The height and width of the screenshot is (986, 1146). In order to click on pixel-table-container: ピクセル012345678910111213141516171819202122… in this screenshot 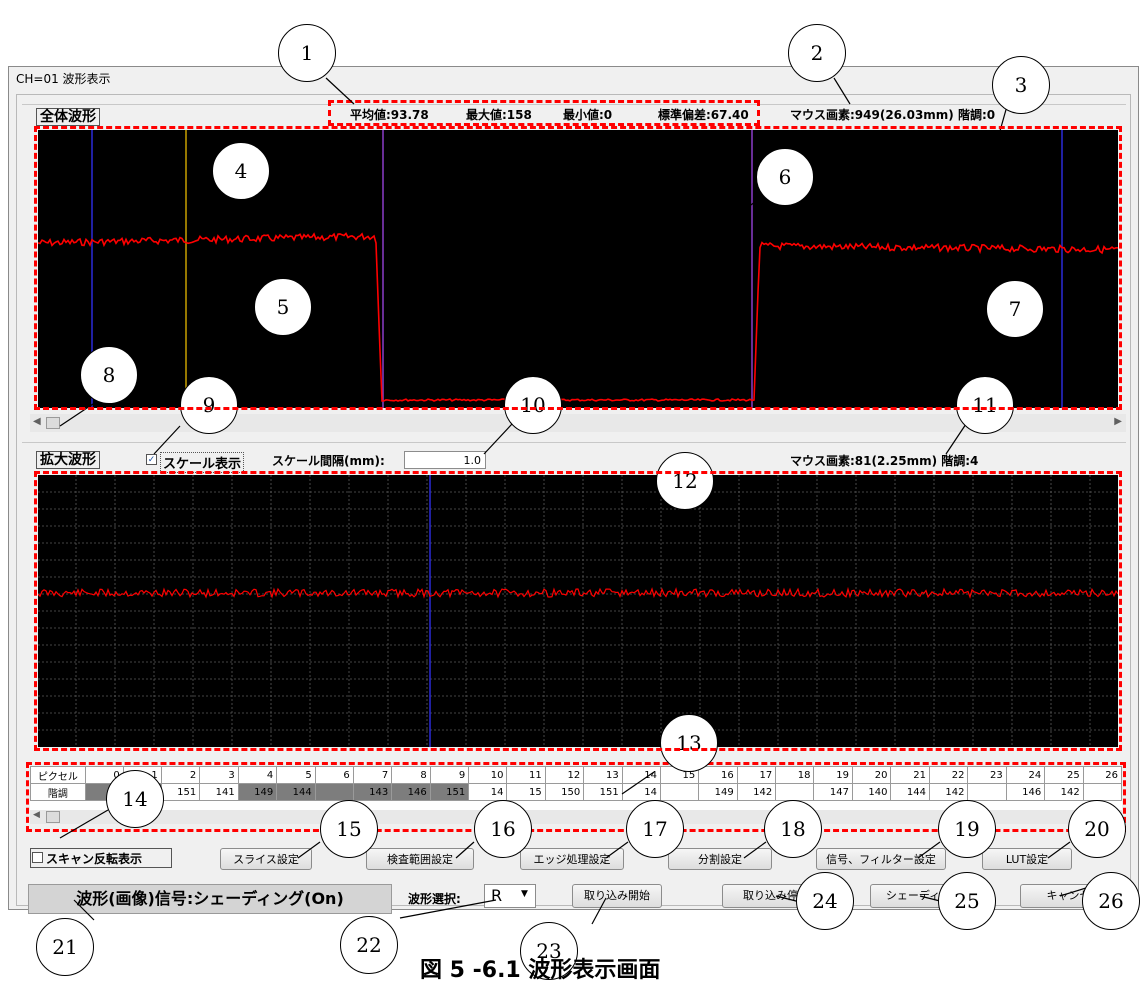, I will do `click(576, 788)`.